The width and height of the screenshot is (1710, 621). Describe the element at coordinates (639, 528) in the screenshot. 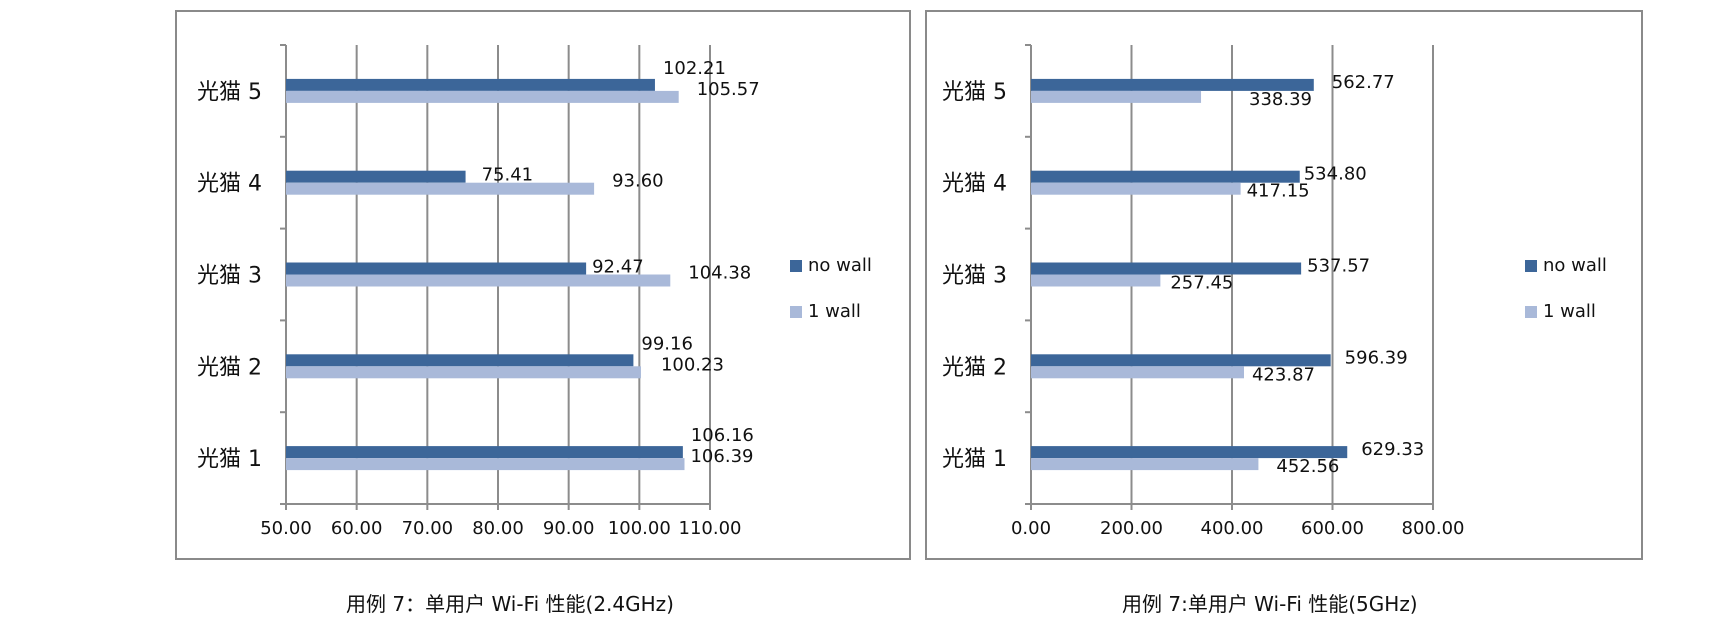

I see `x-tick-label: 100.00` at that location.